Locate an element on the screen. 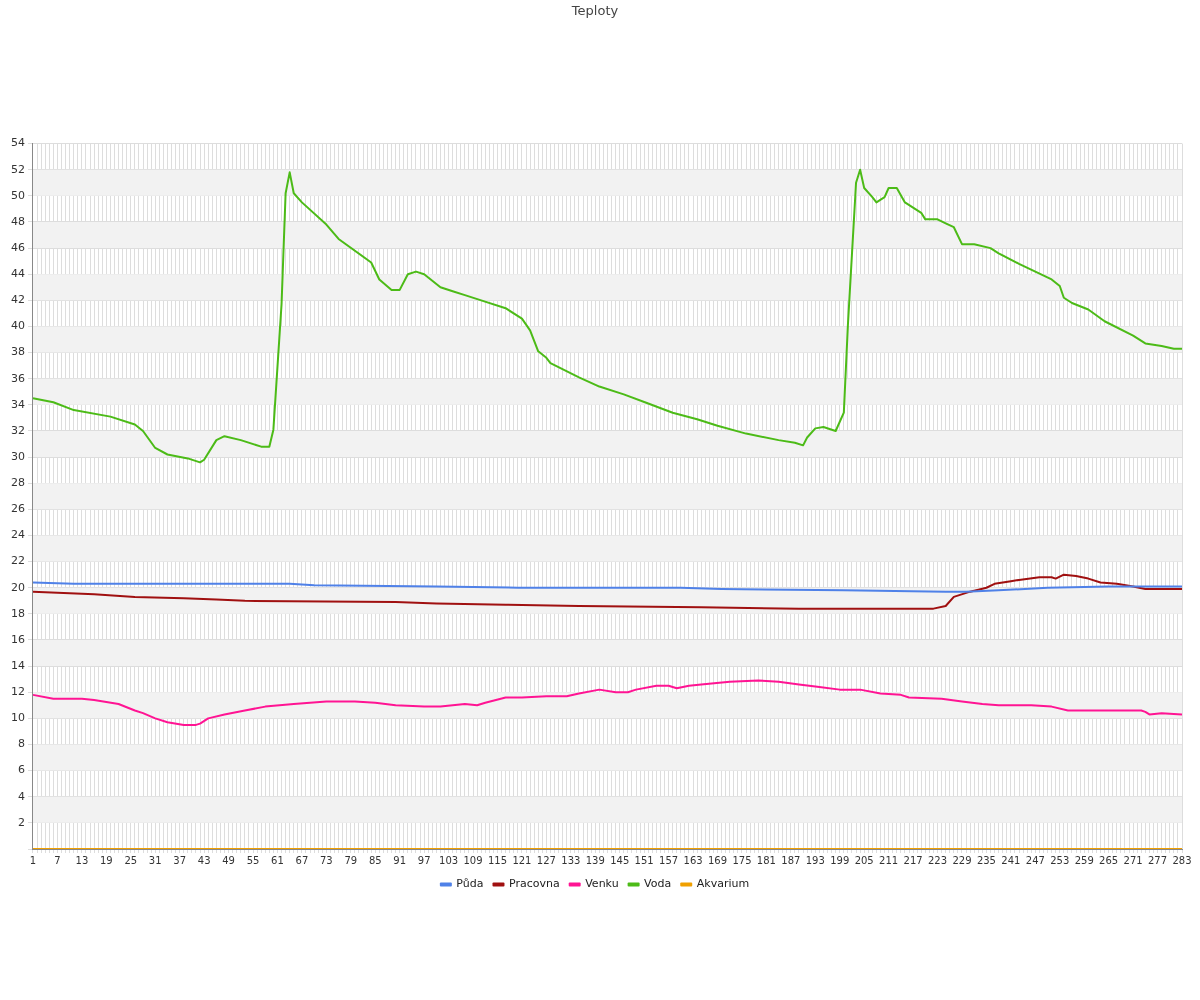 The width and height of the screenshot is (1200, 1000). y-tick-label: 2 is located at coordinates (21, 822).